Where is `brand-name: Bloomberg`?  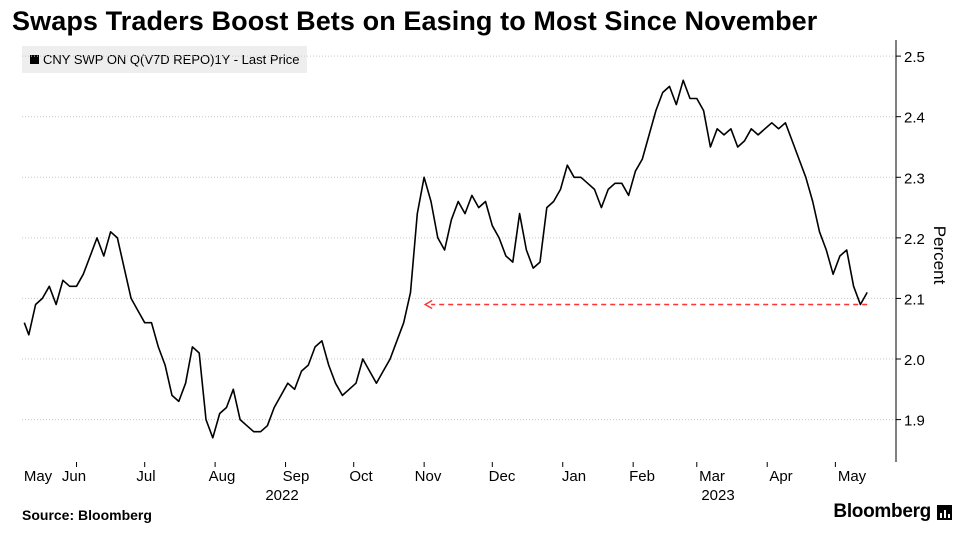 brand-name: Bloomberg is located at coordinates (882, 511).